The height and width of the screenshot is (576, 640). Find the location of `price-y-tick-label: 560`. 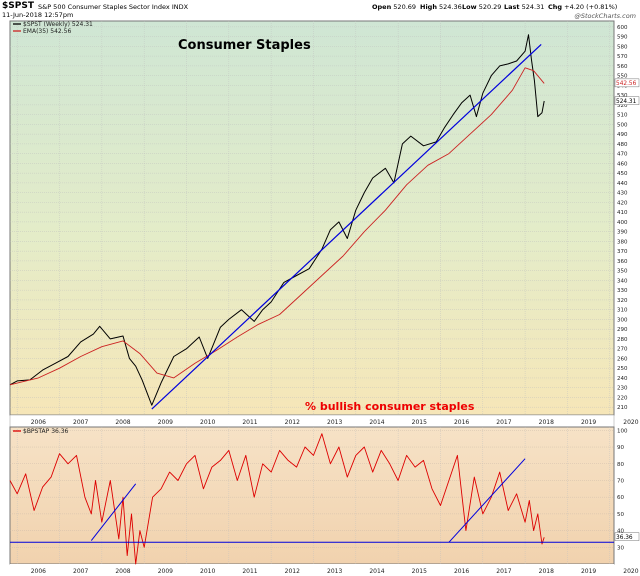

price-y-tick-label: 560 is located at coordinates (622, 67).